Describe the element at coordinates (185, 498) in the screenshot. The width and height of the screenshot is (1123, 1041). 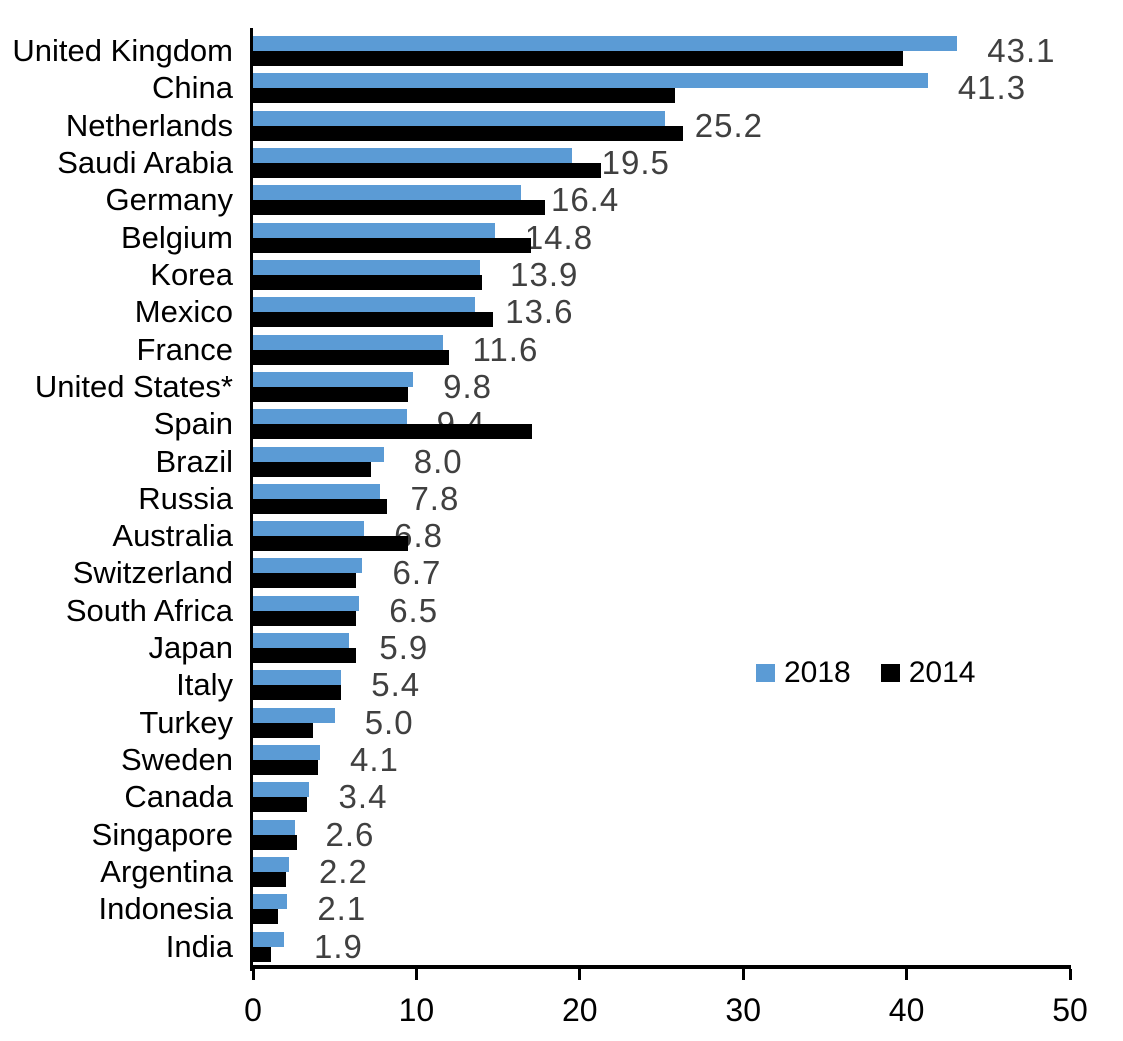
I see `category-label: Russia` at that location.